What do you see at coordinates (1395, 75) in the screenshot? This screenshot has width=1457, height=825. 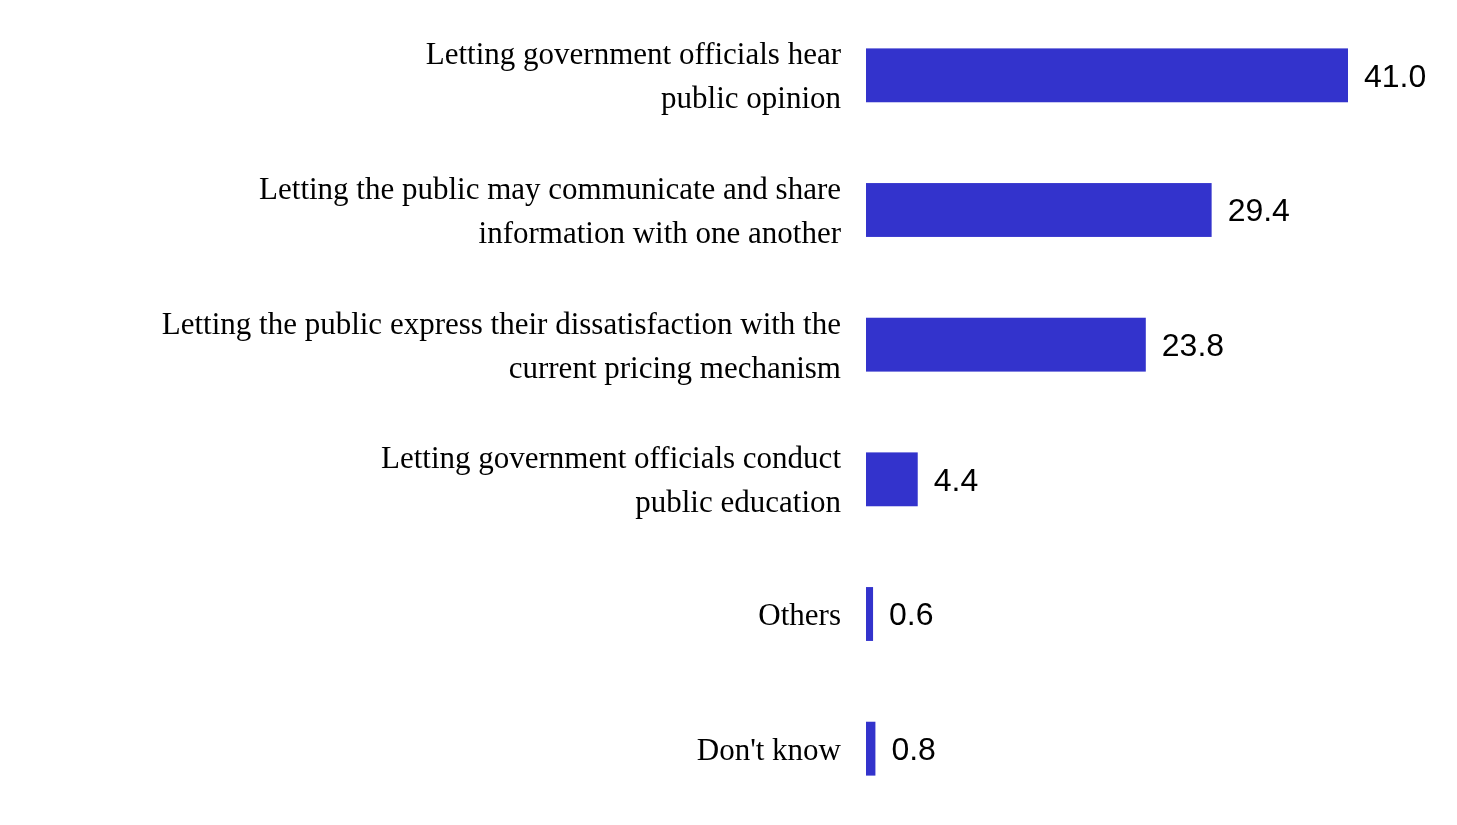 I see `data-label: 41.0` at bounding box center [1395, 75].